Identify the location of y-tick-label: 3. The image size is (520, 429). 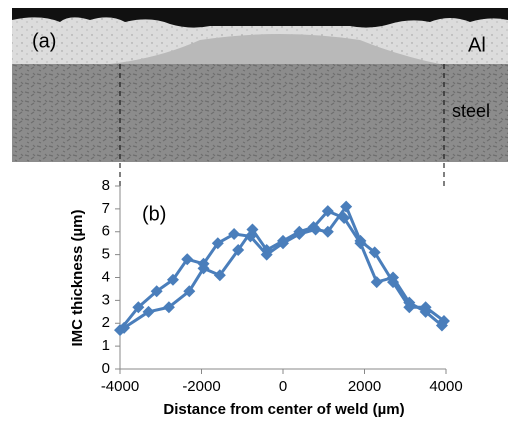
(106, 299).